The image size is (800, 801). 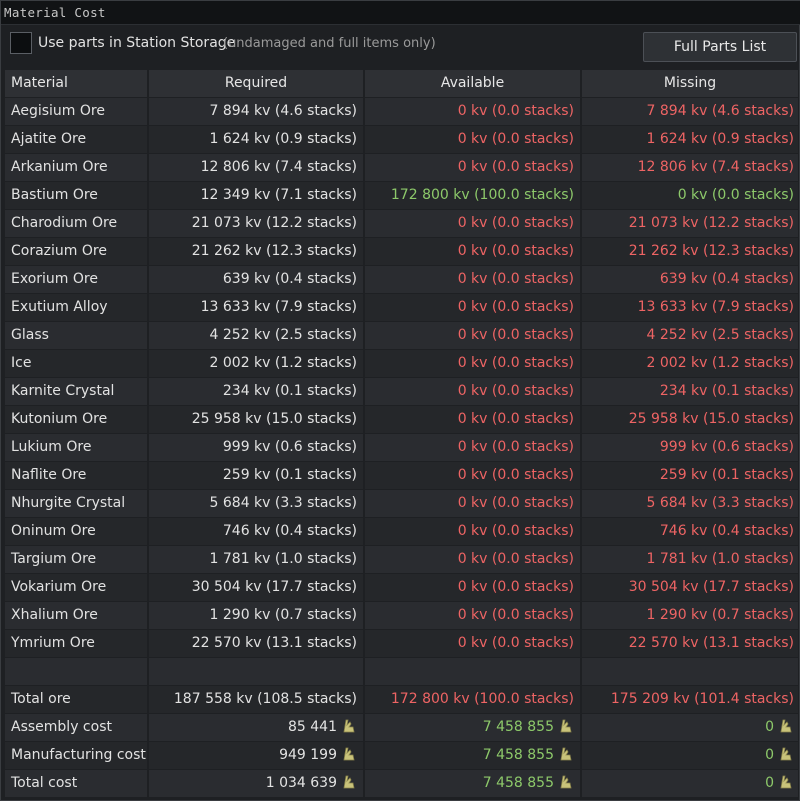 I want to click on material-name: Lukium Ore, so click(x=76, y=447).